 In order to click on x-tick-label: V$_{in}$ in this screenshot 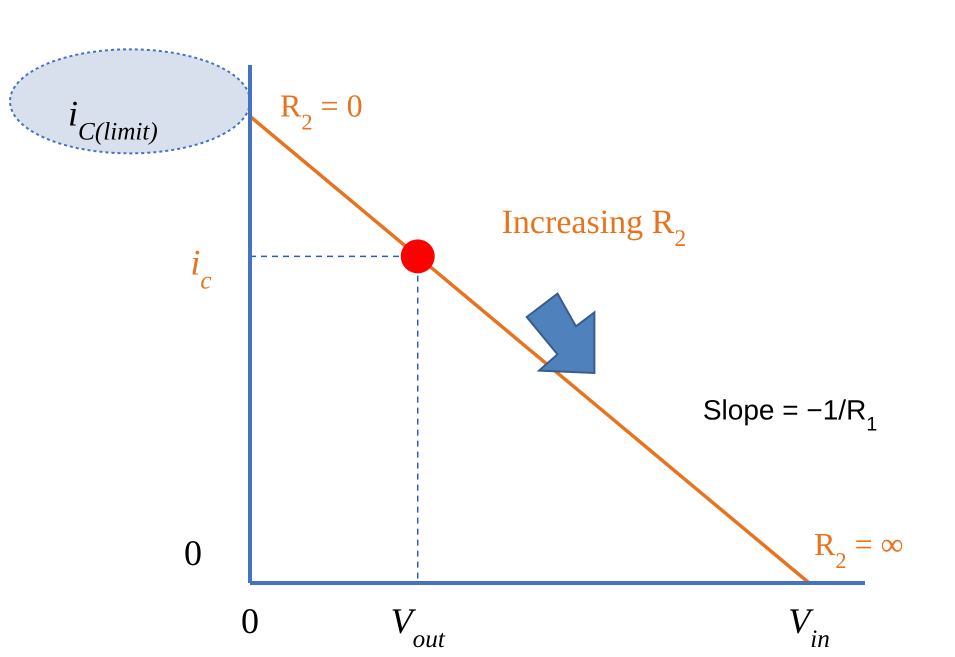, I will do `click(809, 626)`.